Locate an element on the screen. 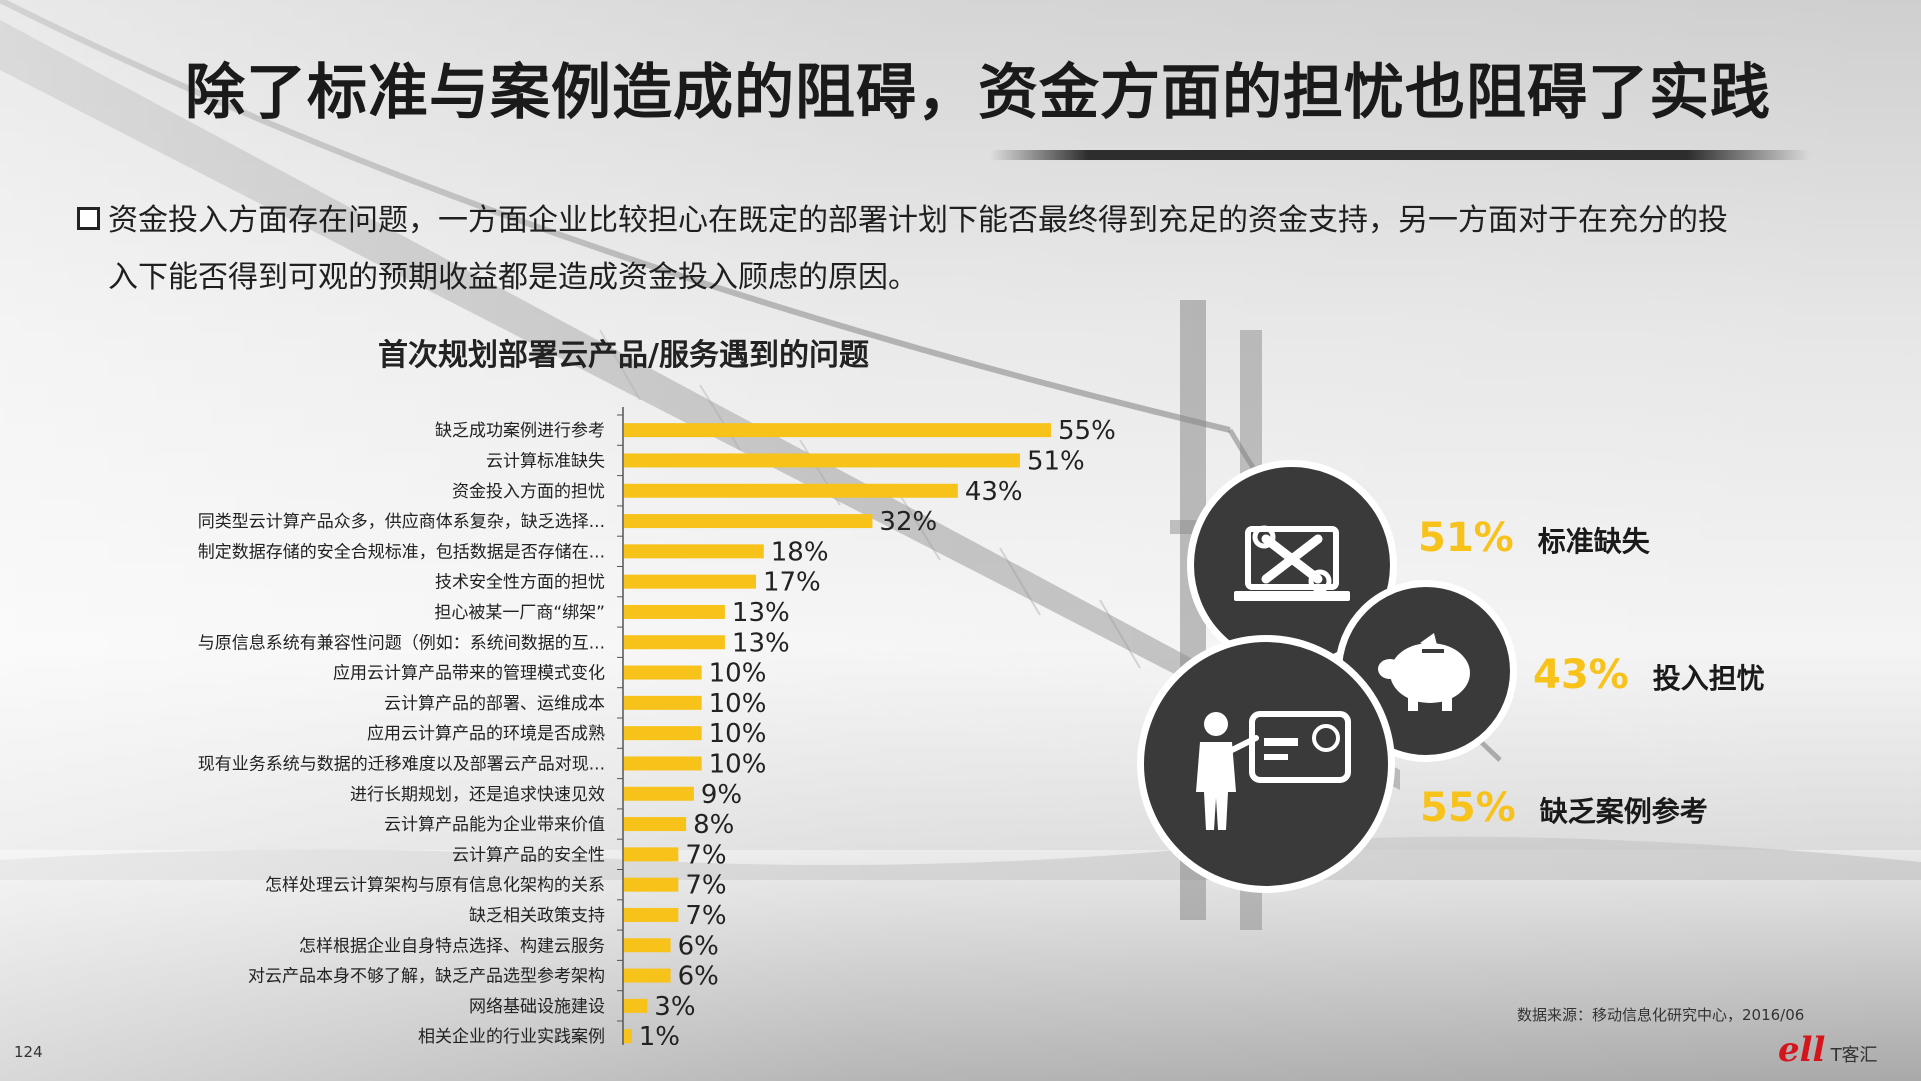 Image resolution: width=1921 pixels, height=1081 pixels. value-label: 55% is located at coordinates (1087, 431).